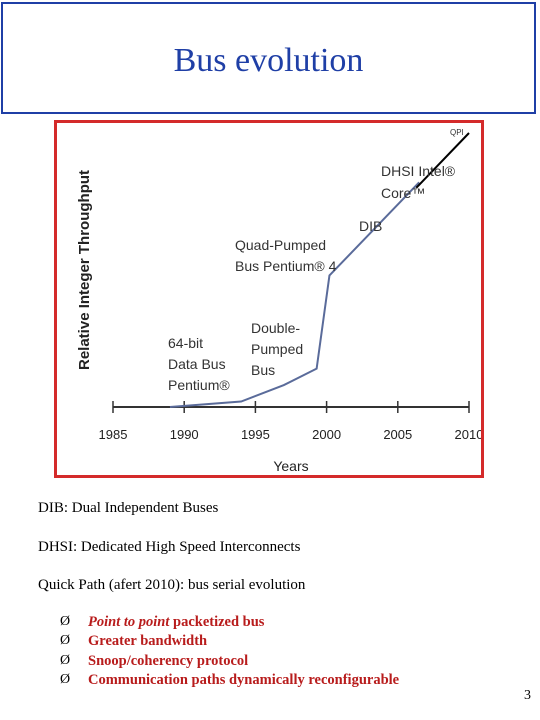  Describe the element at coordinates (442, 160) in the screenshot. I see `qpi-line` at that location.